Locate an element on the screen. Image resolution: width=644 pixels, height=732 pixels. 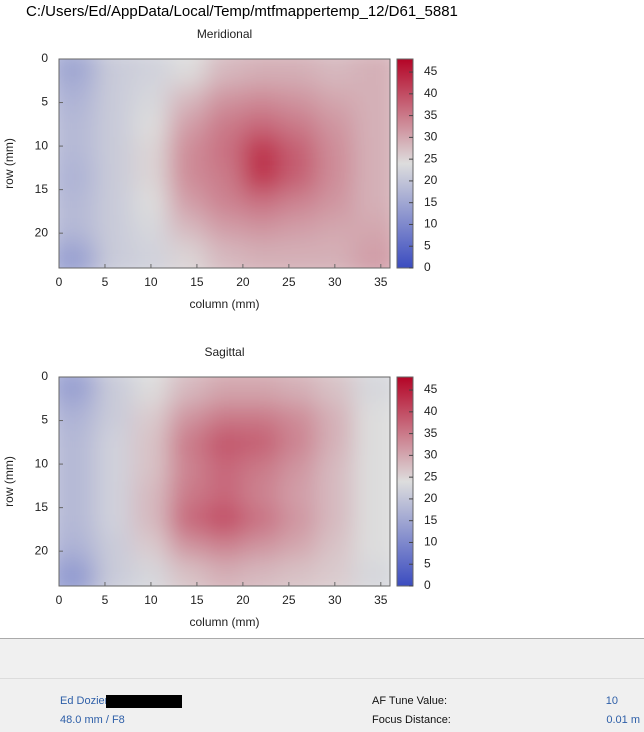
colorbar-tick-label: 15 is located at coordinates (431, 520).